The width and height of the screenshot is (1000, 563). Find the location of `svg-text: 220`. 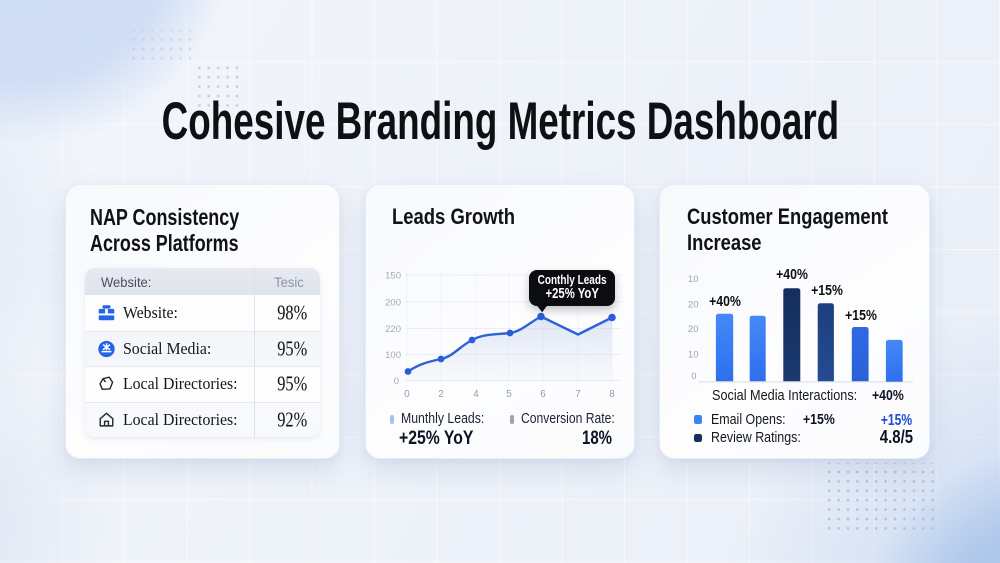

svg-text: 220 is located at coordinates (393, 329).